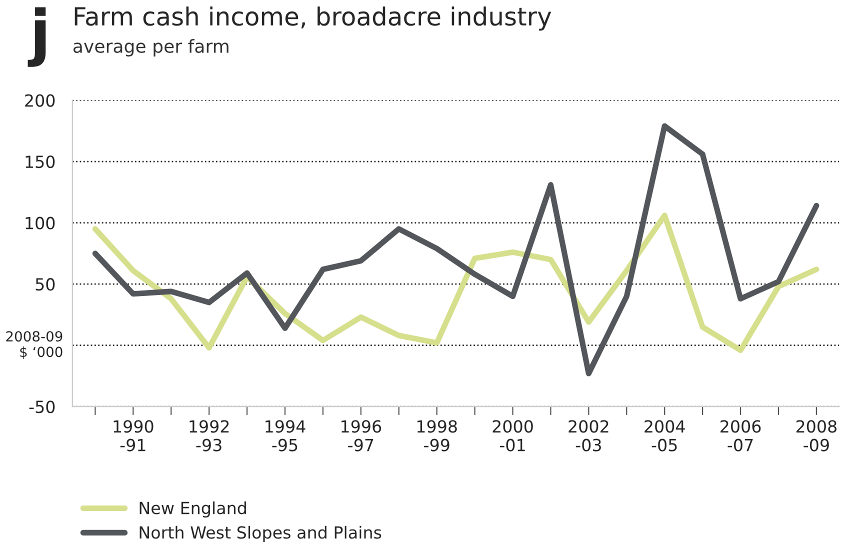 This screenshot has height=557, width=852. I want to click on x-tick-label: 1998 -99, so click(437, 436).